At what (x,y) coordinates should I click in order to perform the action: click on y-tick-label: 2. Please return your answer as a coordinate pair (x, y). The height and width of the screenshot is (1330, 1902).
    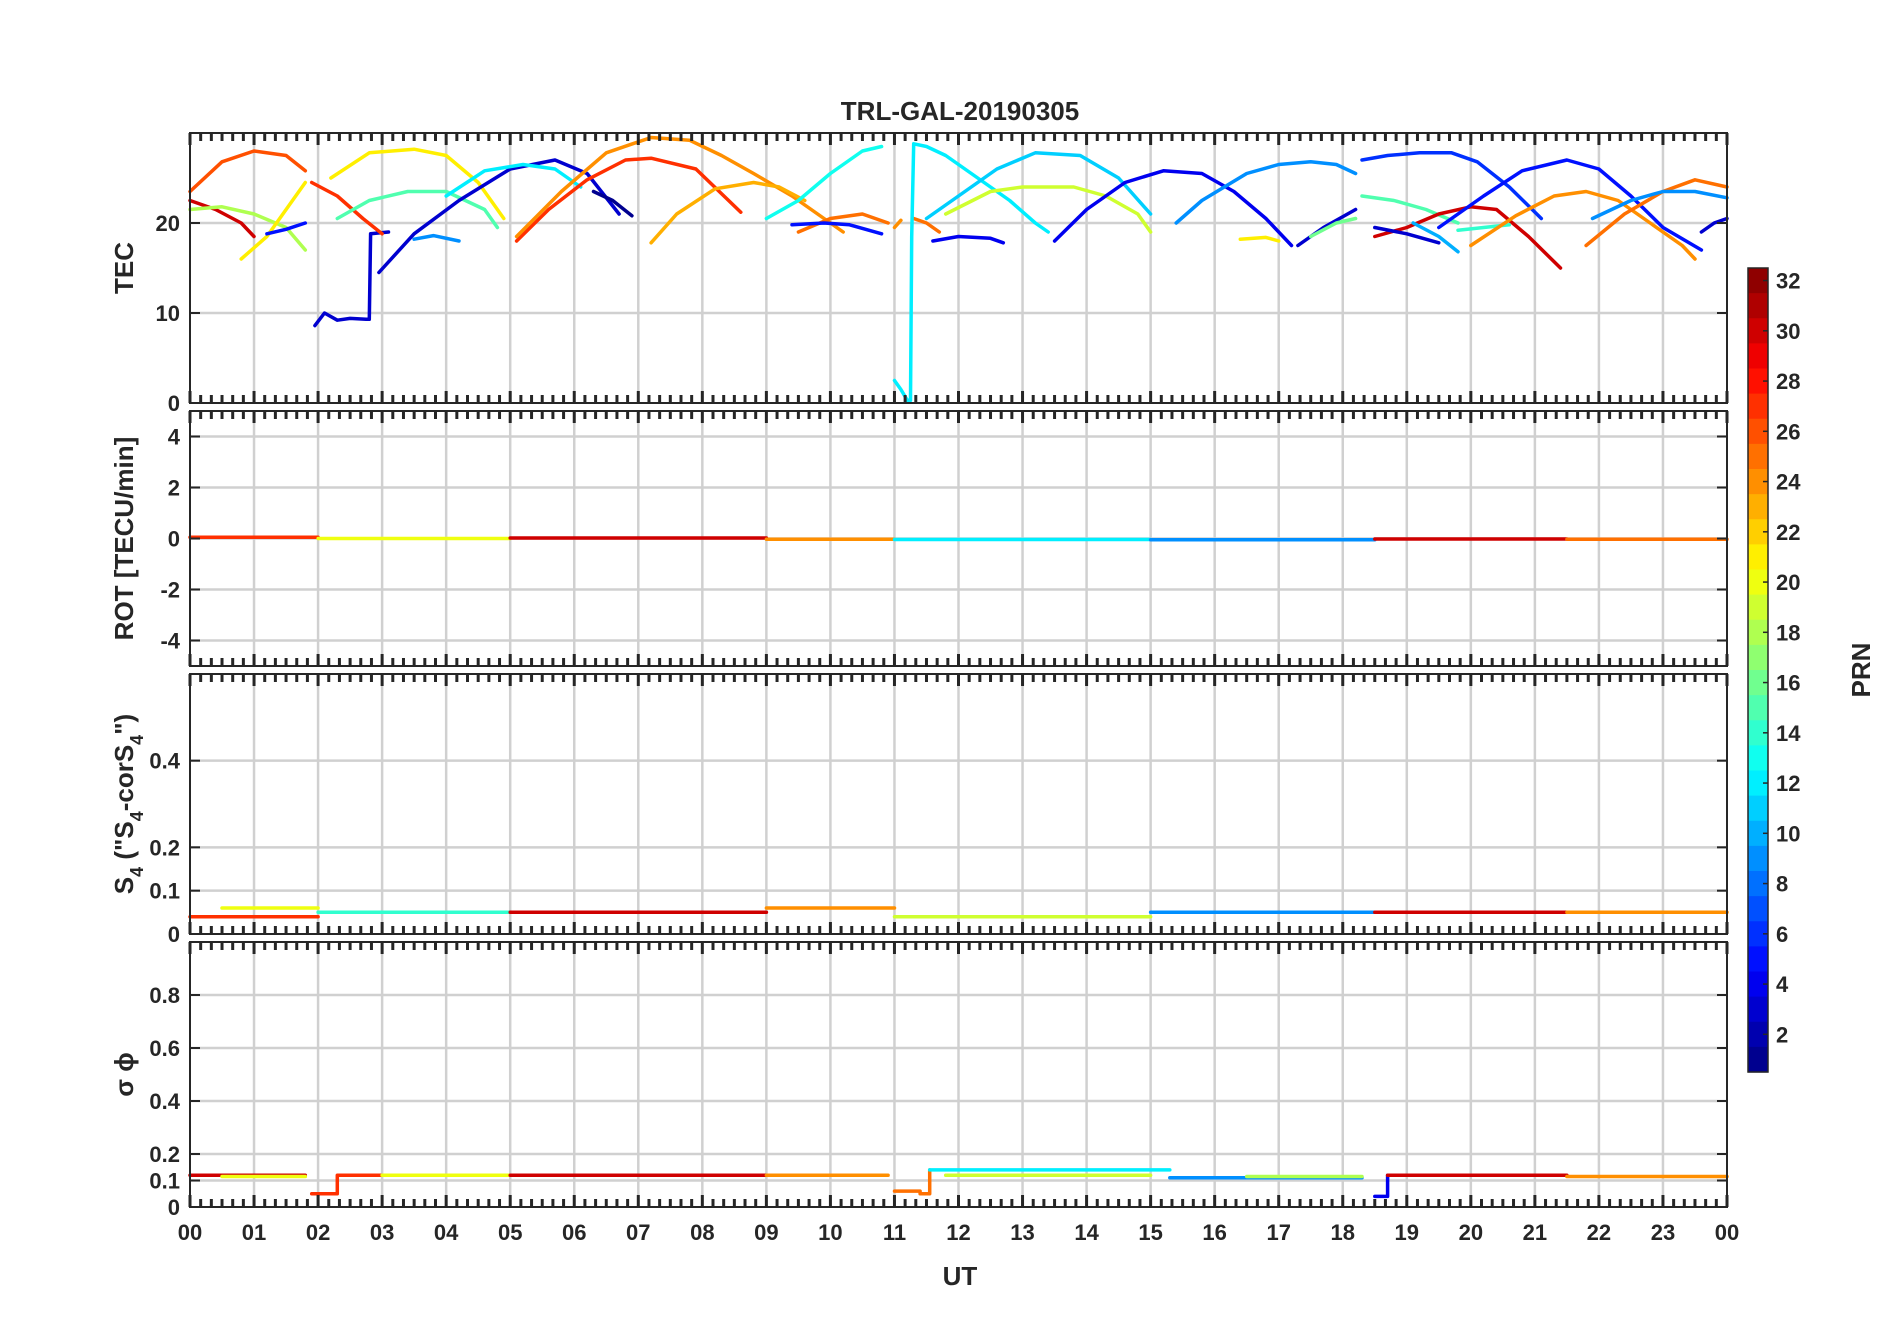
    Looking at the image, I should click on (174, 488).